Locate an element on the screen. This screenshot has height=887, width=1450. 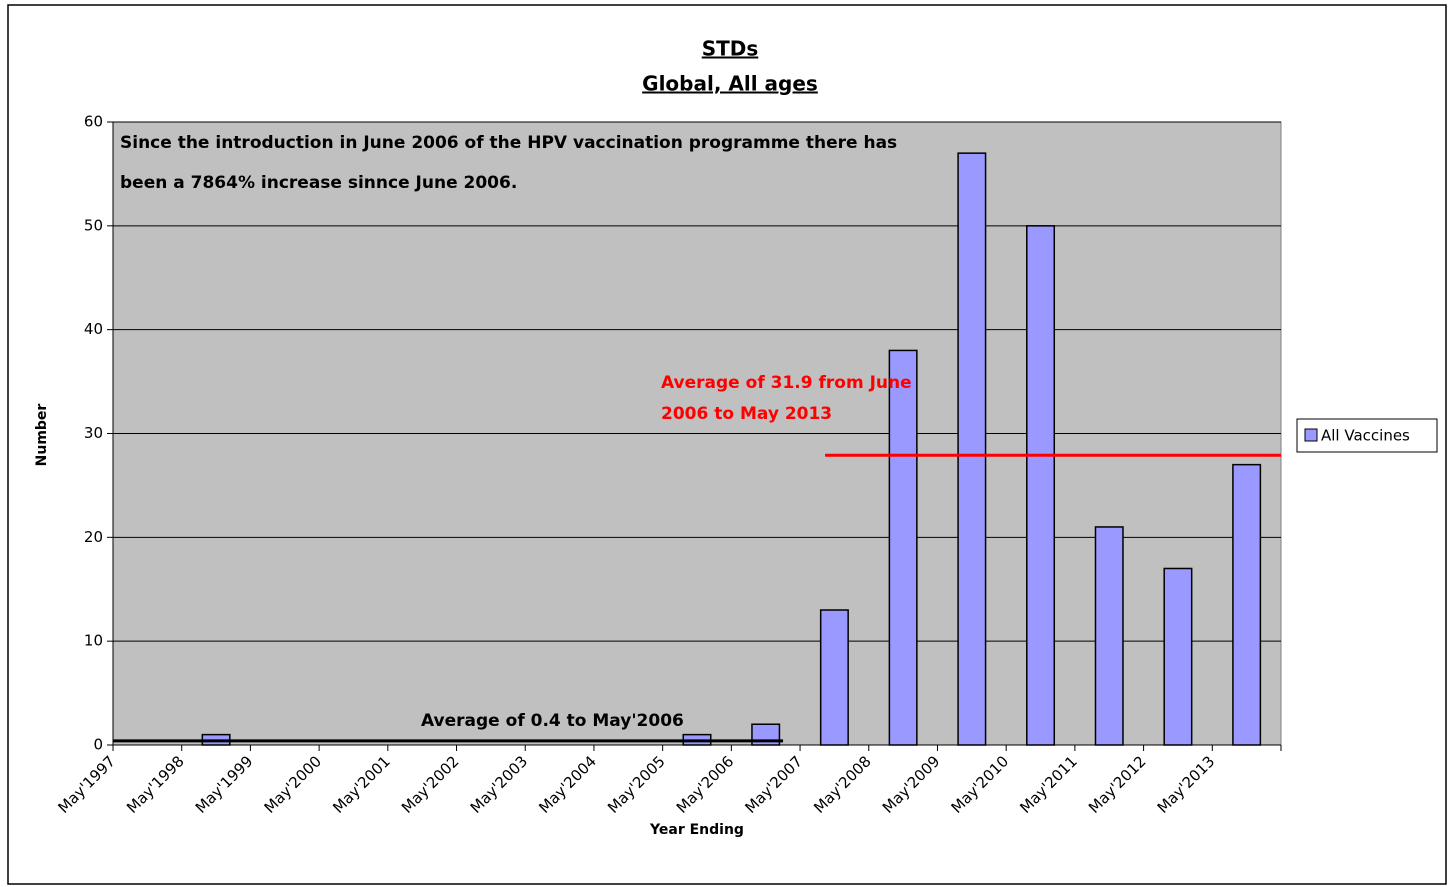
legend-box is located at coordinates (1367, 435).